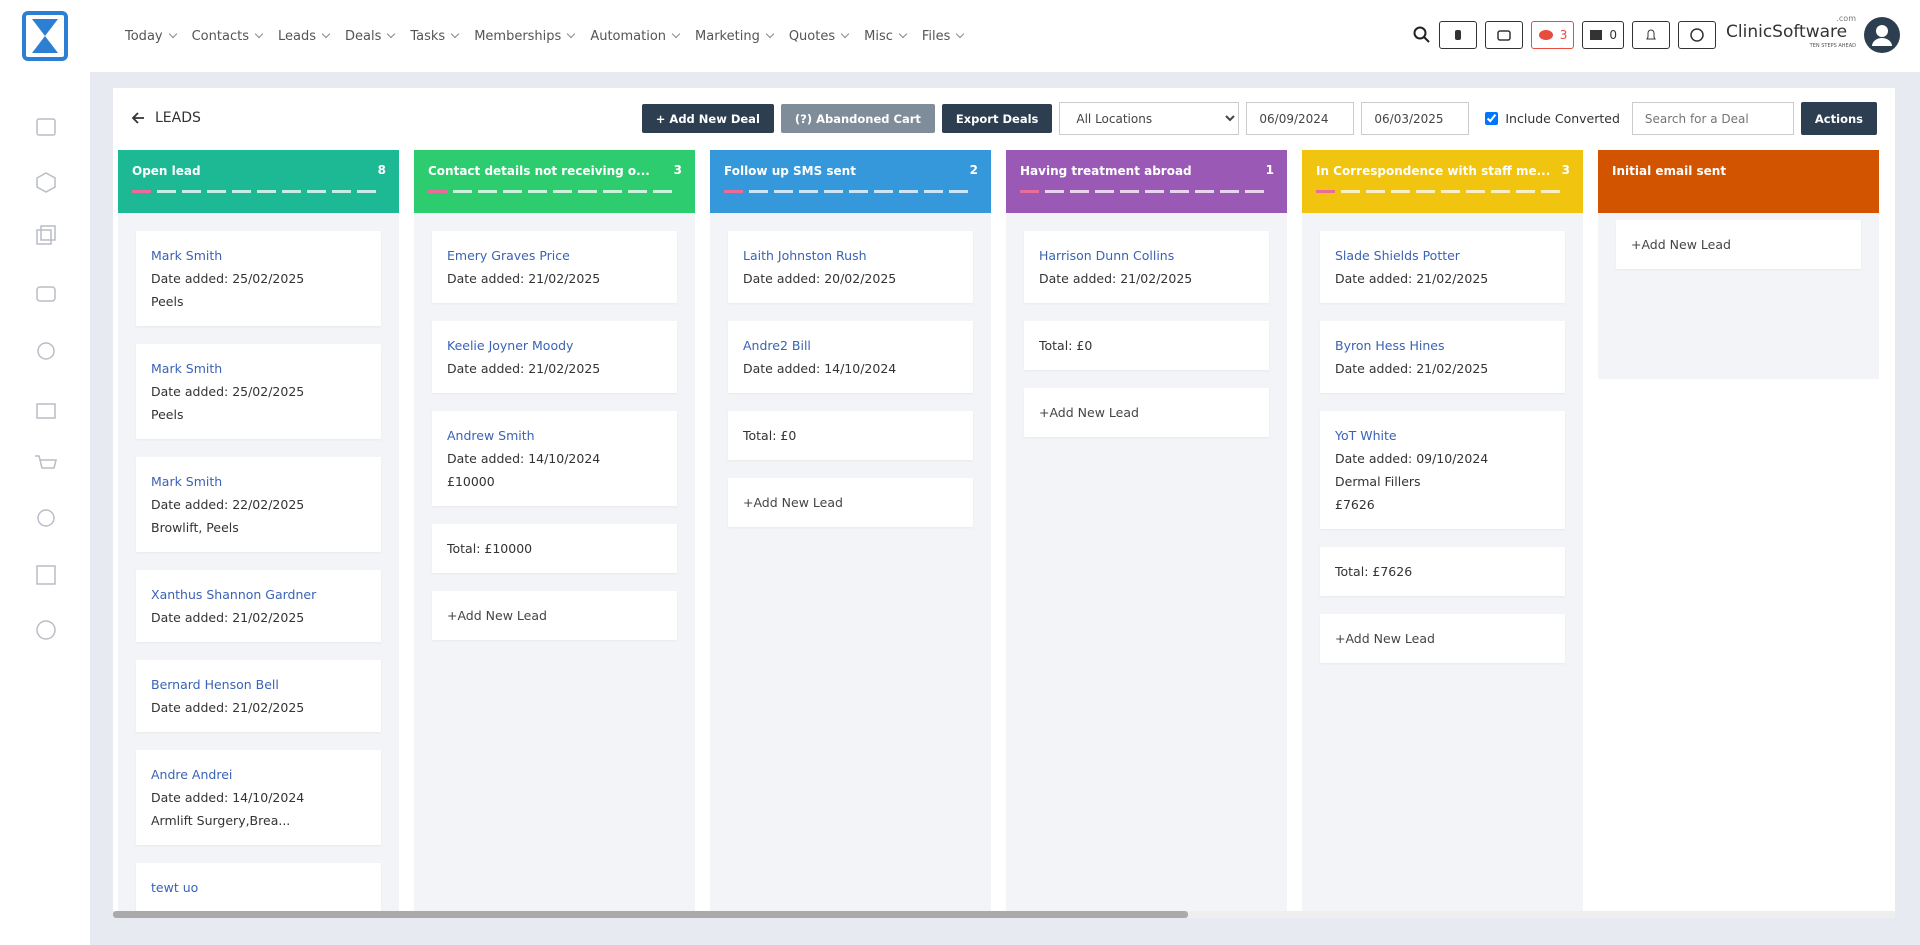 The width and height of the screenshot is (1920, 945). What do you see at coordinates (707, 118) in the screenshot?
I see `add-deal-button: + Add New Deal` at bounding box center [707, 118].